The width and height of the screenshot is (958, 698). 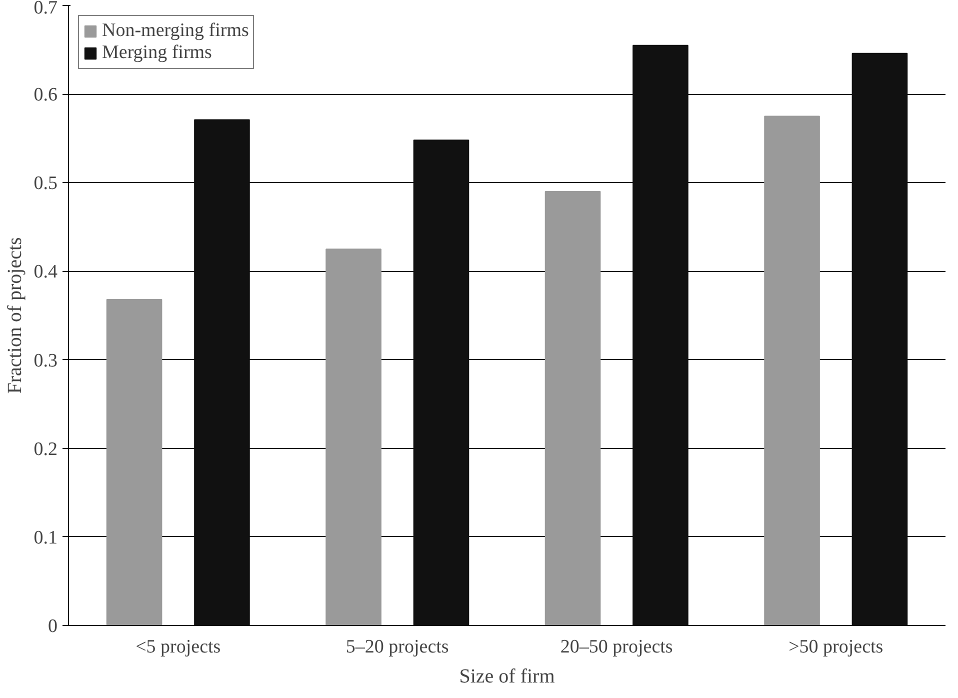 I want to click on y-tick-label: 0.6, so click(x=46, y=95).